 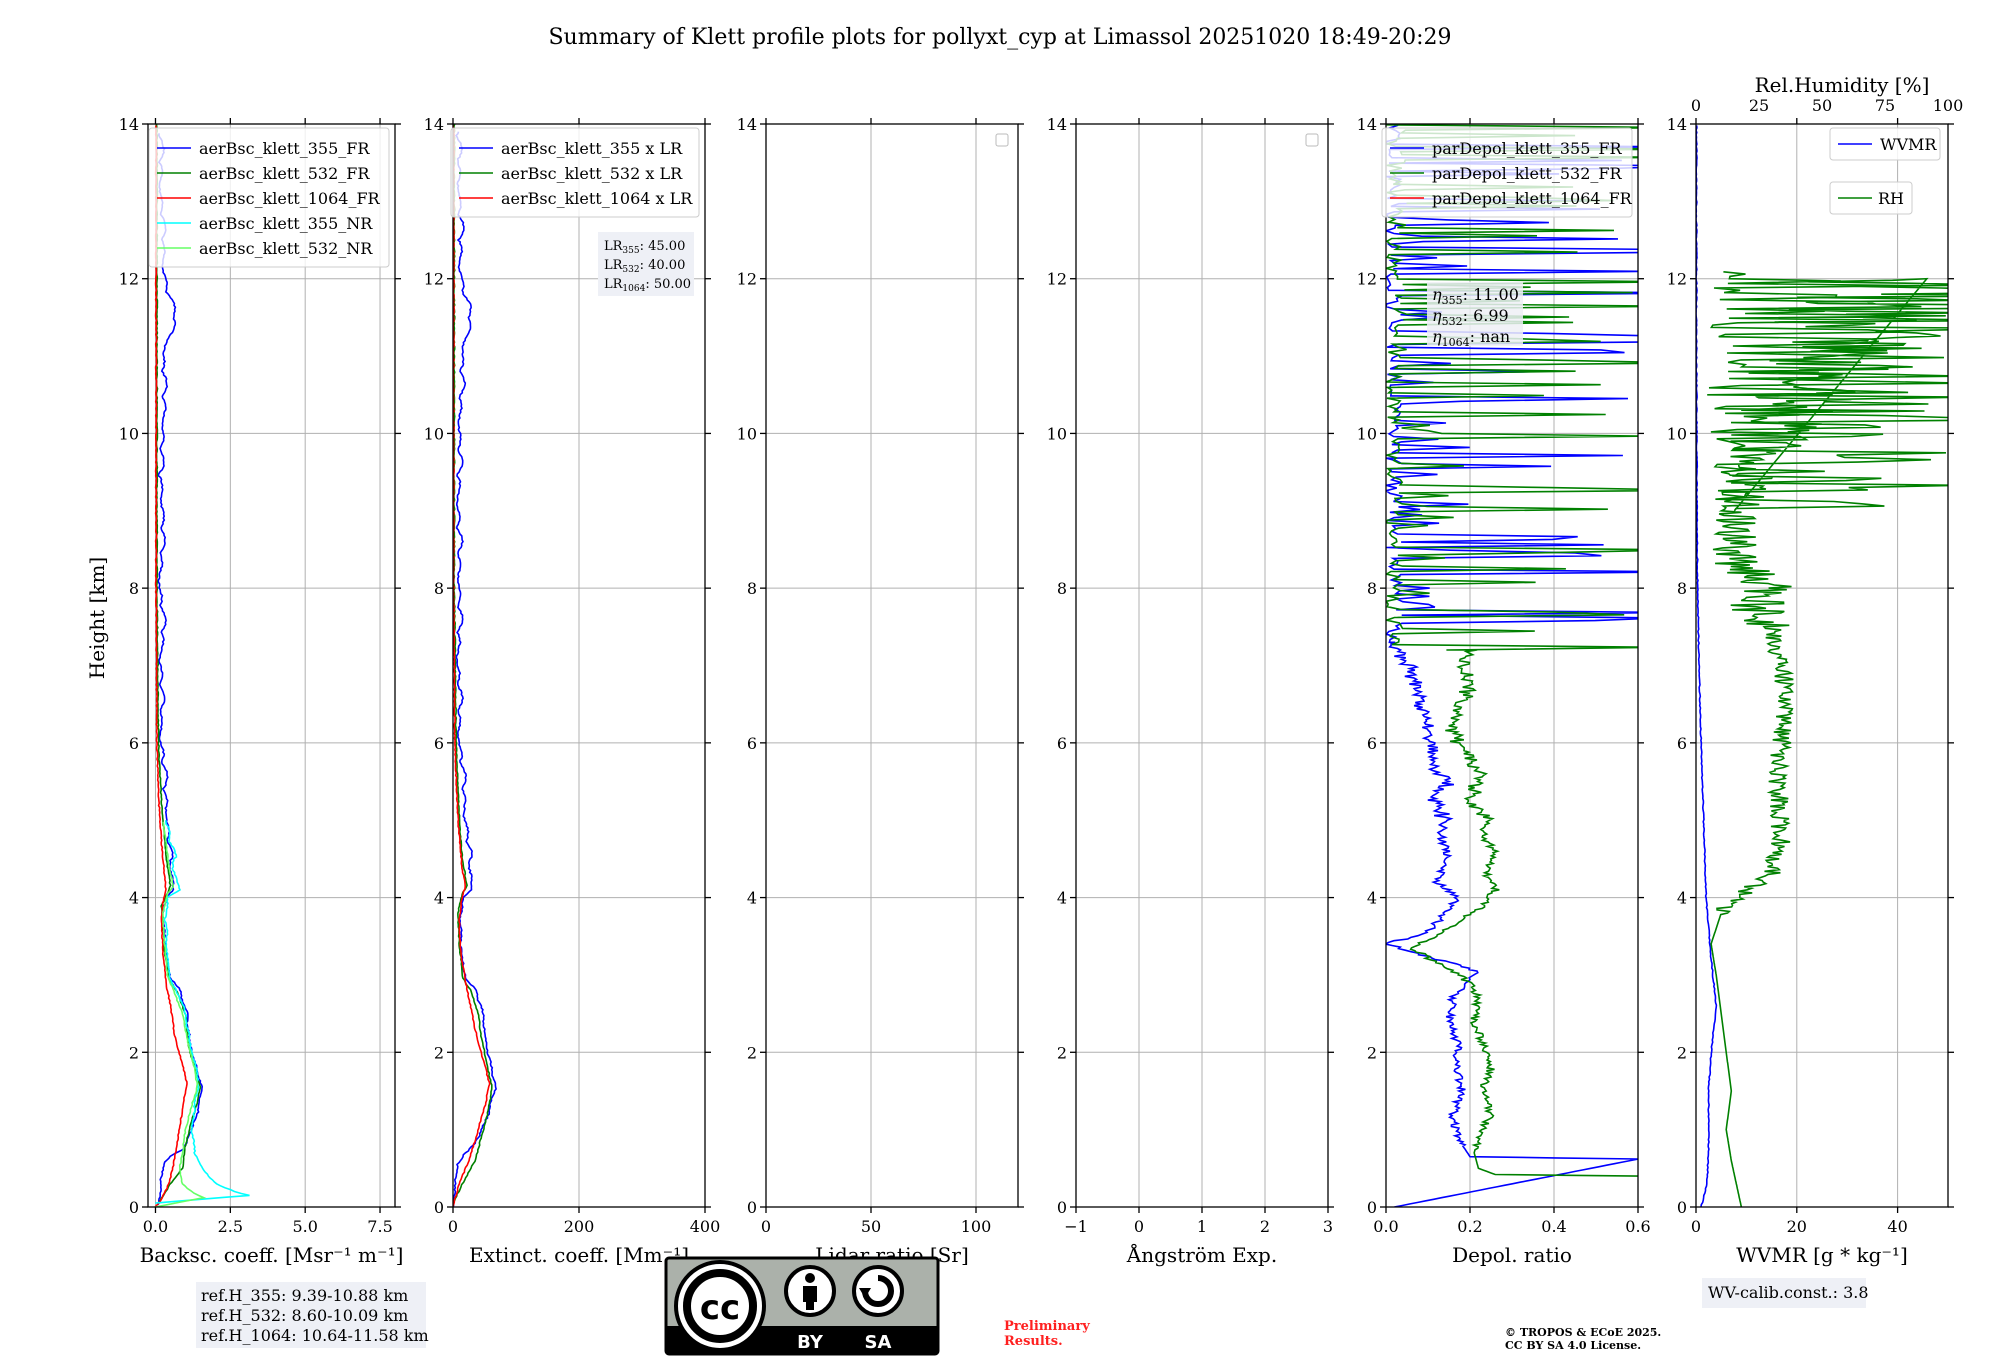 What do you see at coordinates (1328, 1226) in the screenshot?
I see `x-tick-label: 3` at bounding box center [1328, 1226].